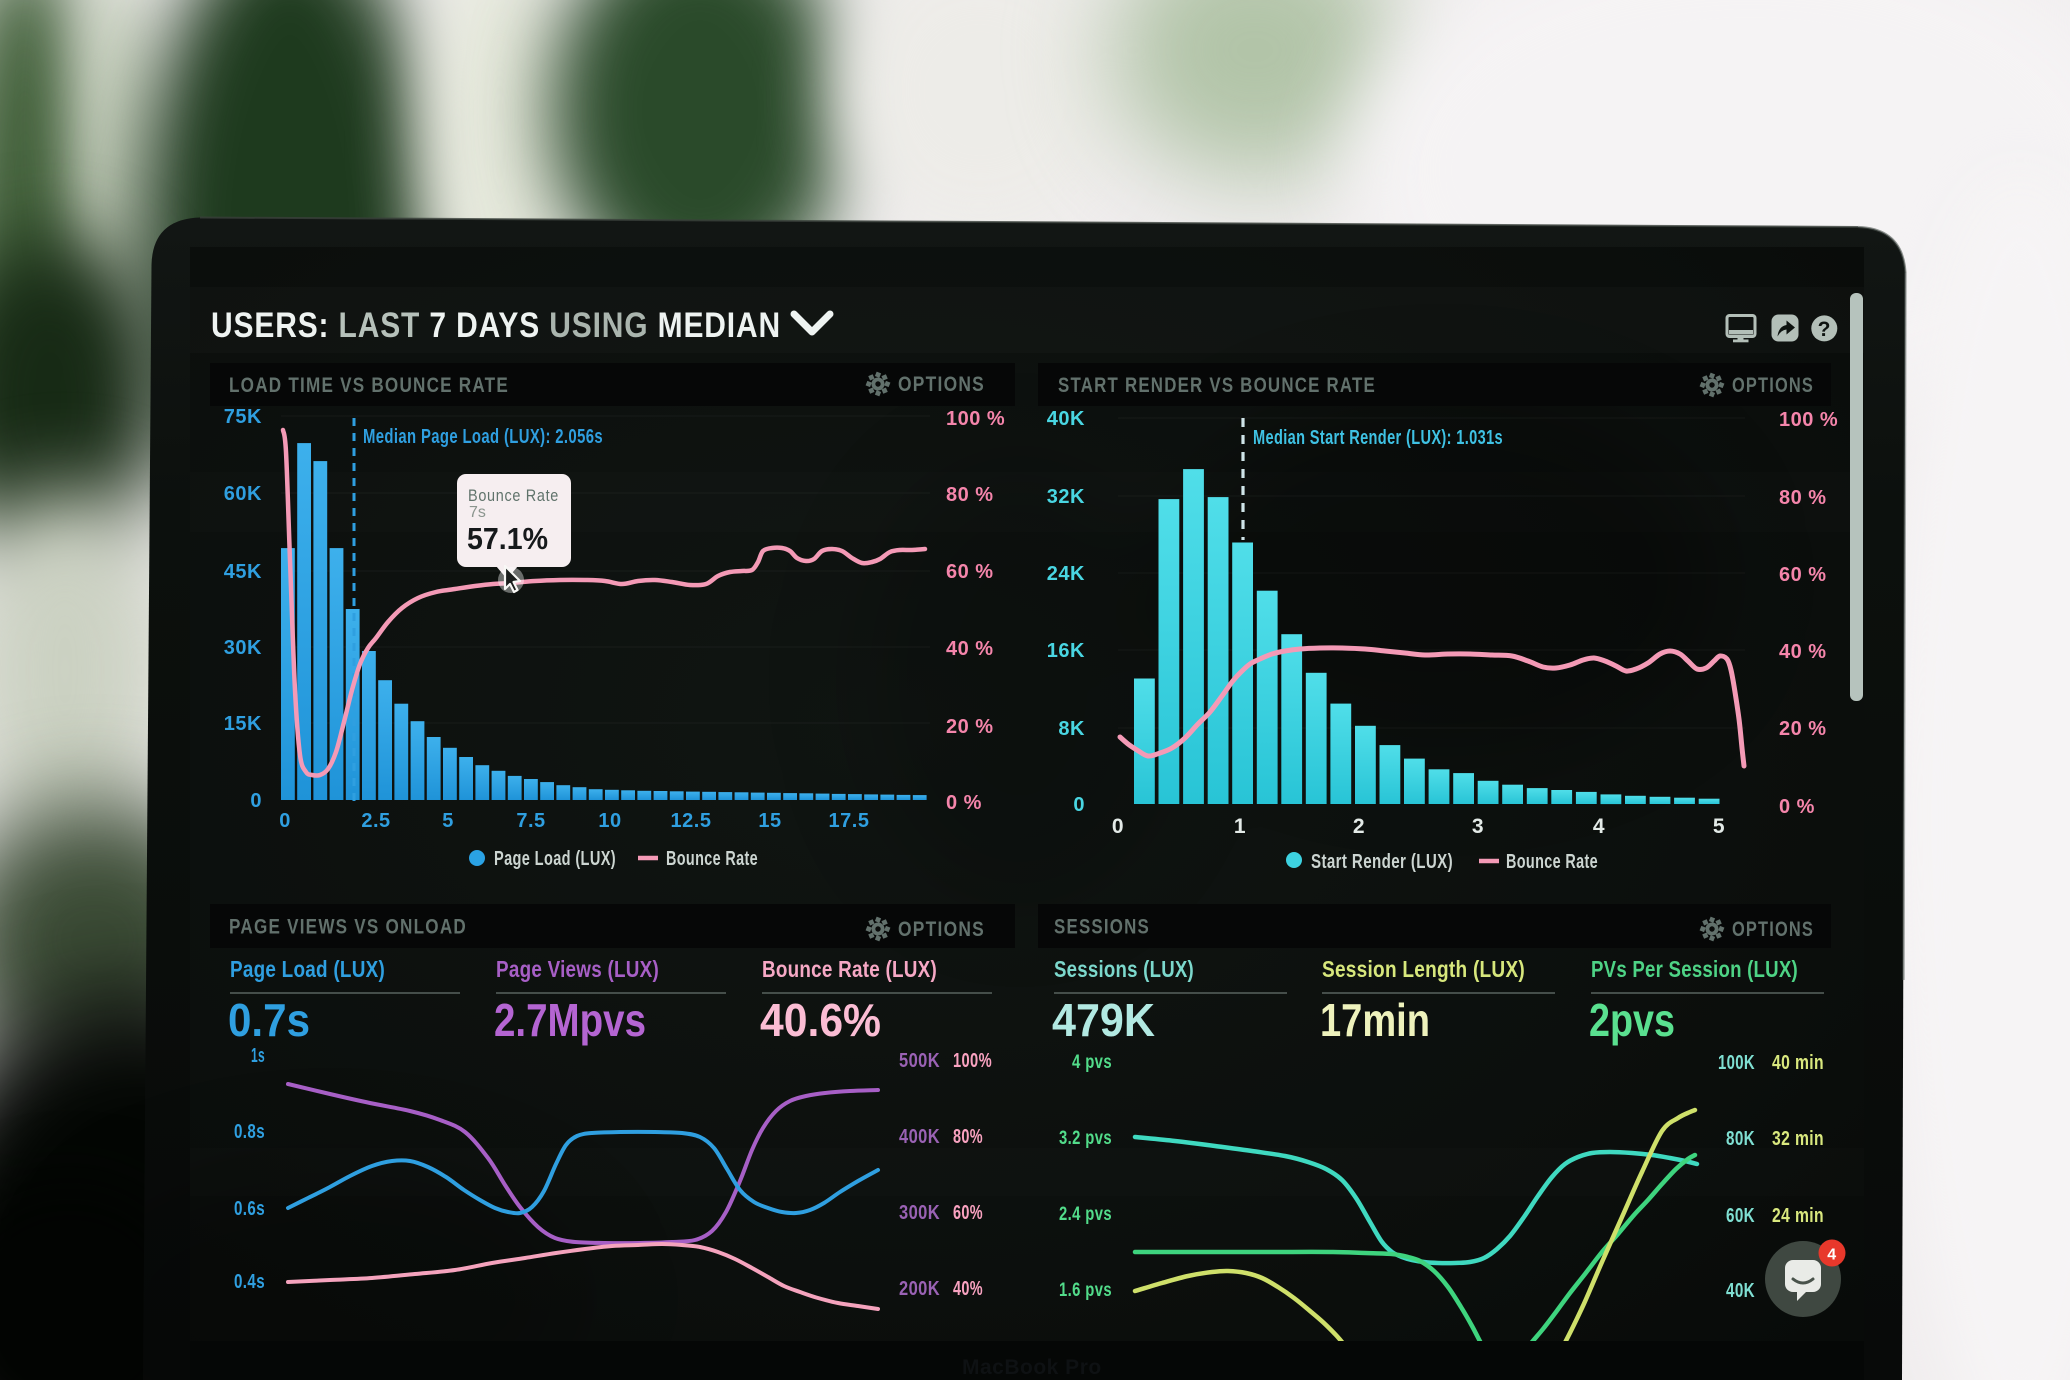  What do you see at coordinates (1798, 1139) in the screenshot?
I see `svg-text: 32 min` at bounding box center [1798, 1139].